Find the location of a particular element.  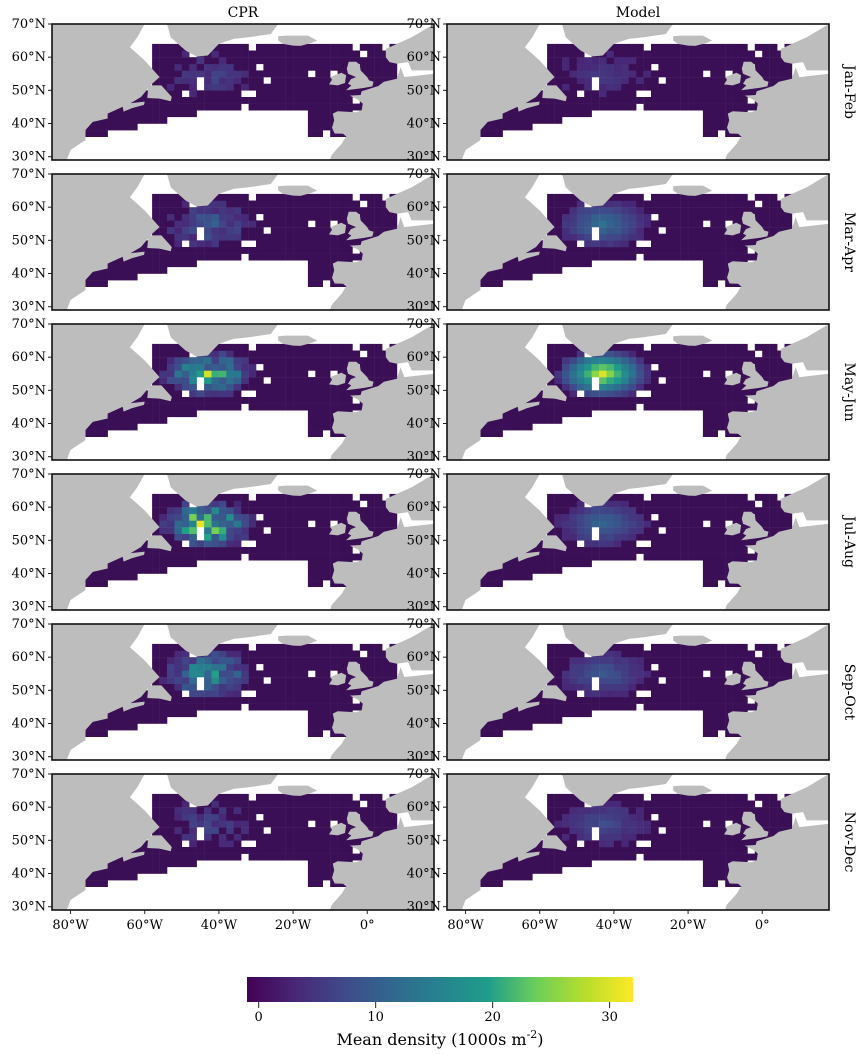

lon-tick-label: 60°W is located at coordinates (145, 925).